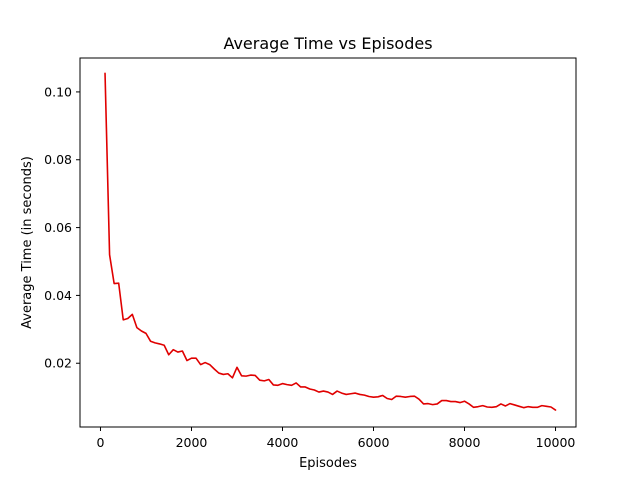 Image resolution: width=640 pixels, height=480 pixels. What do you see at coordinates (58, 363) in the screenshot?
I see `y-tick-label: 0.02` at bounding box center [58, 363].